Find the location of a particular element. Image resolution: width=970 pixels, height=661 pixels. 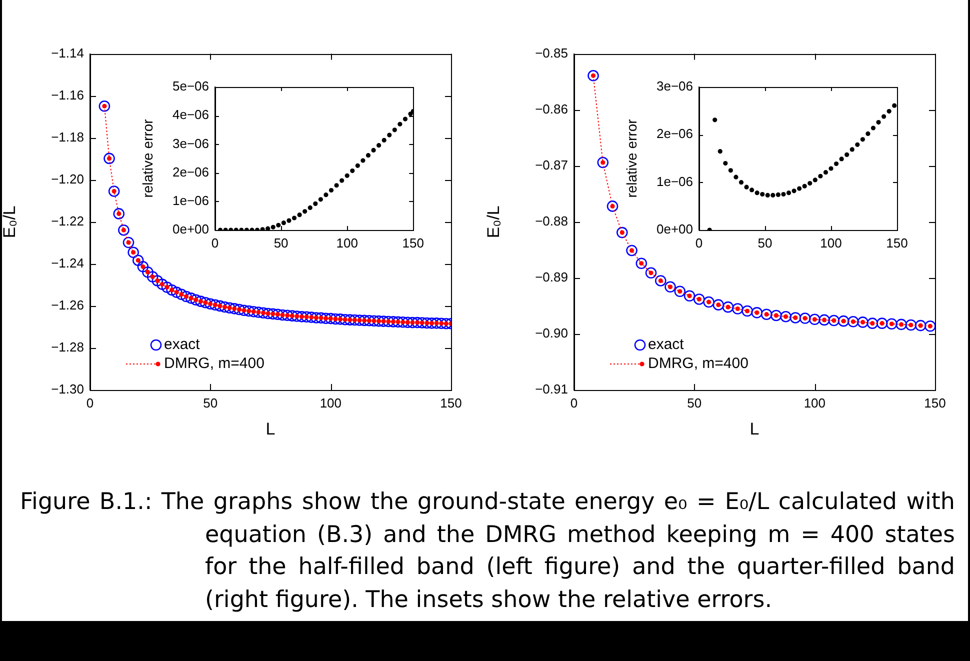

y-tick-label: −0.85 is located at coordinates (551, 52).